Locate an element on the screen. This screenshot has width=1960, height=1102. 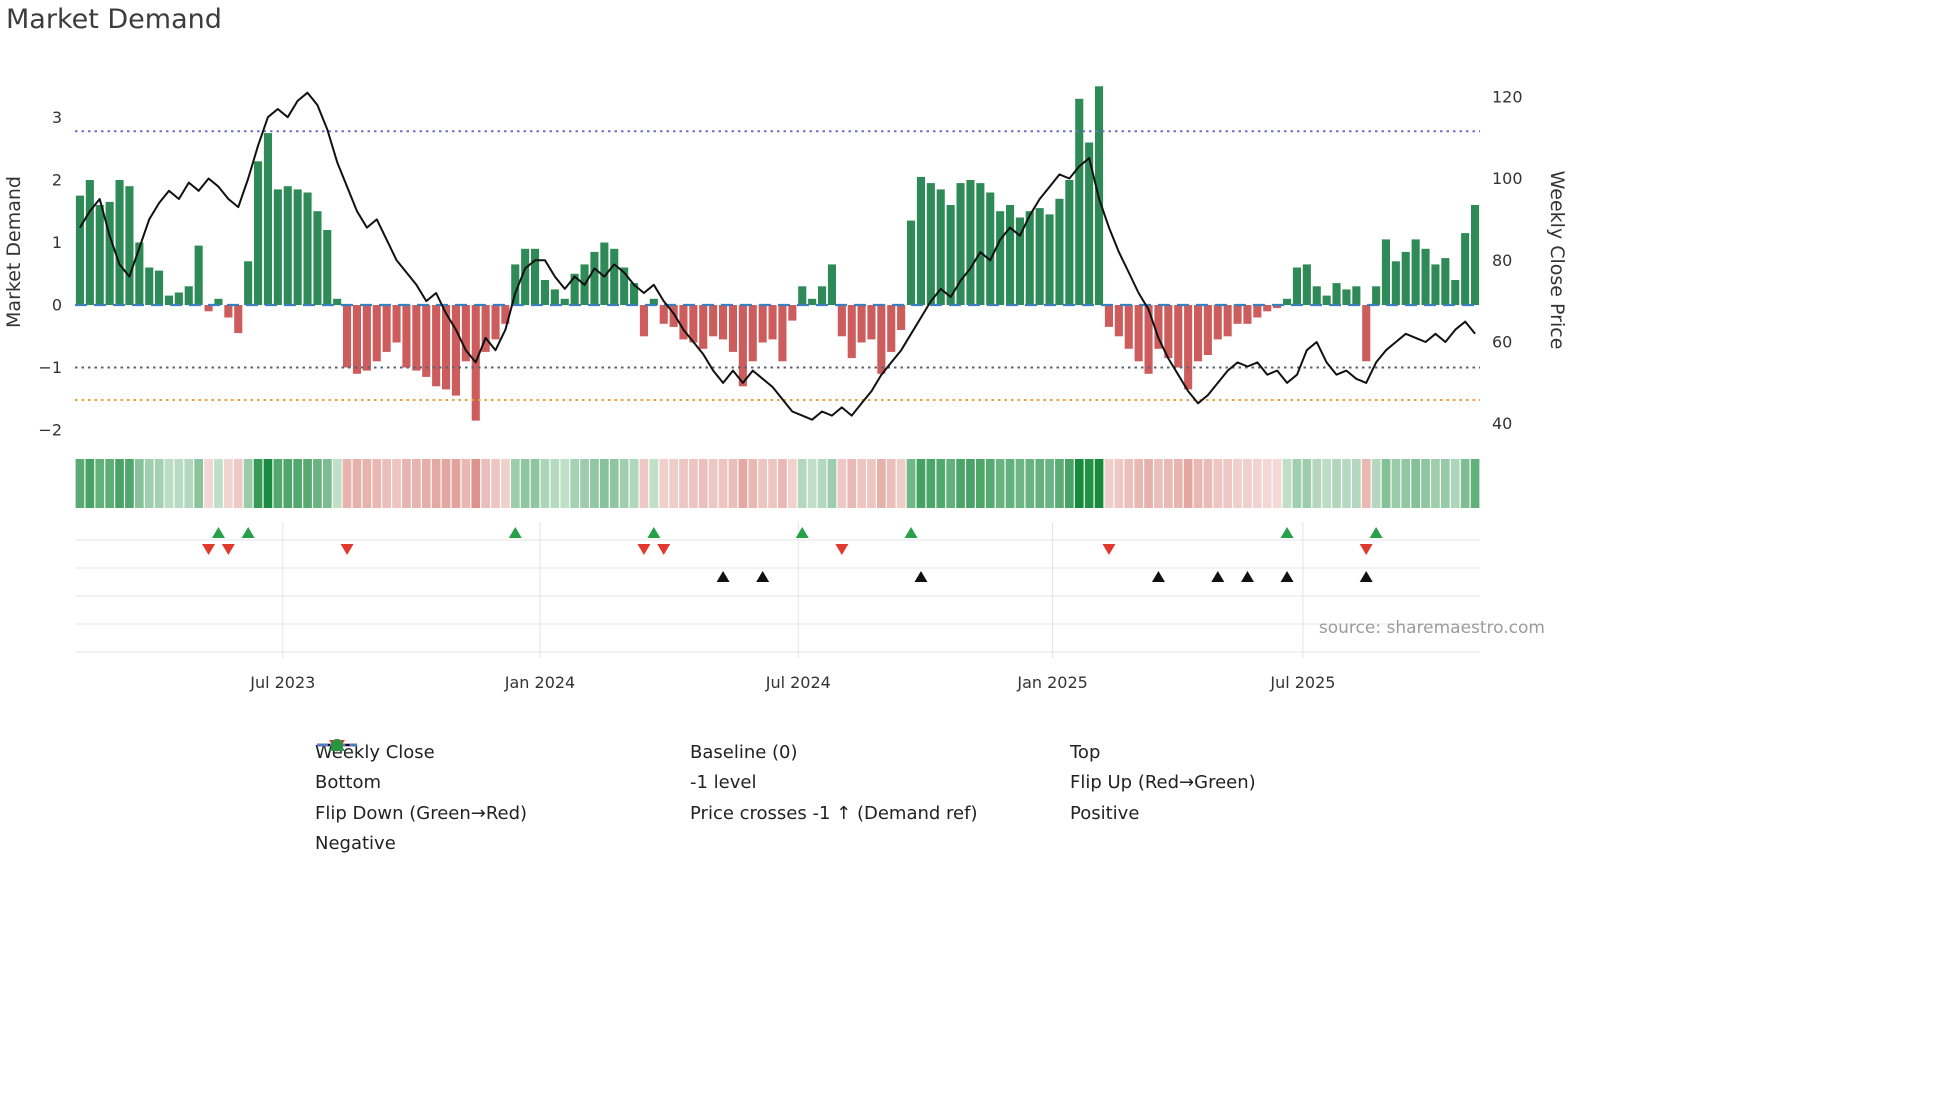
demand-heatmap-strip is located at coordinates (777, 483).